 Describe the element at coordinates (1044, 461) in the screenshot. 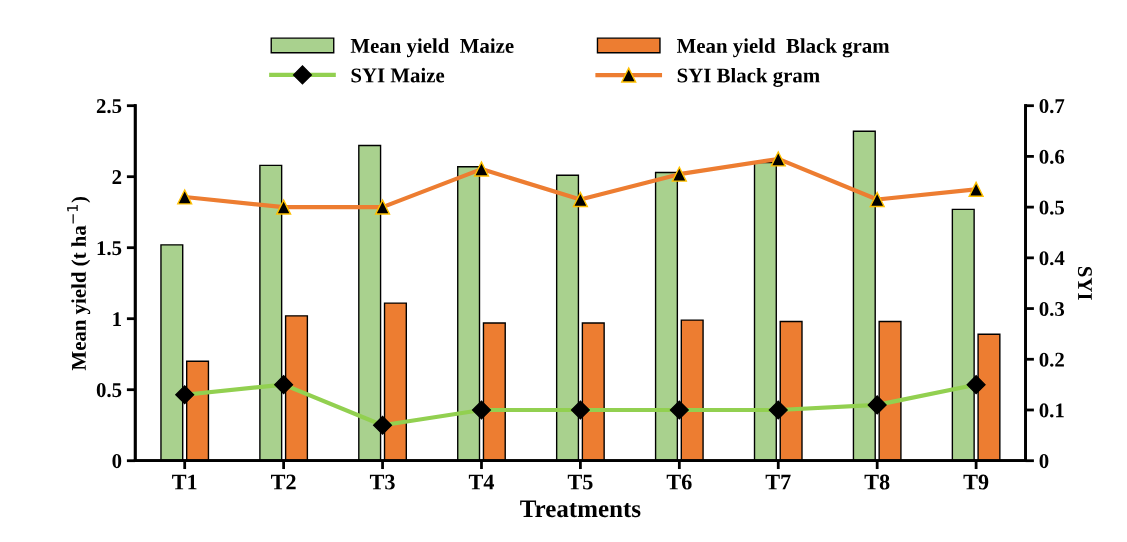

I see `y2-tick-label: 0` at that location.